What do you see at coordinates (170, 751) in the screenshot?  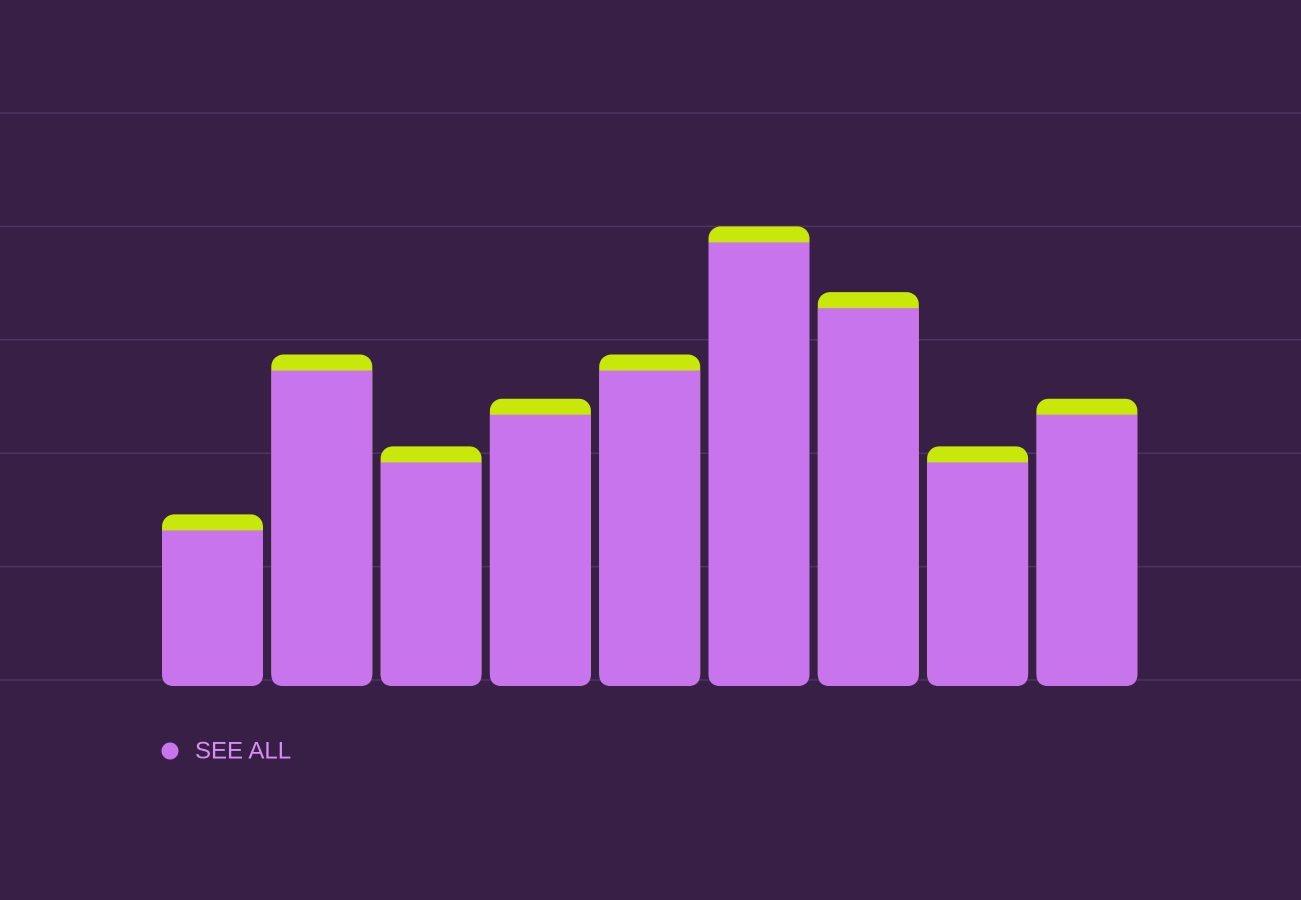 I see `legend-marker` at bounding box center [170, 751].